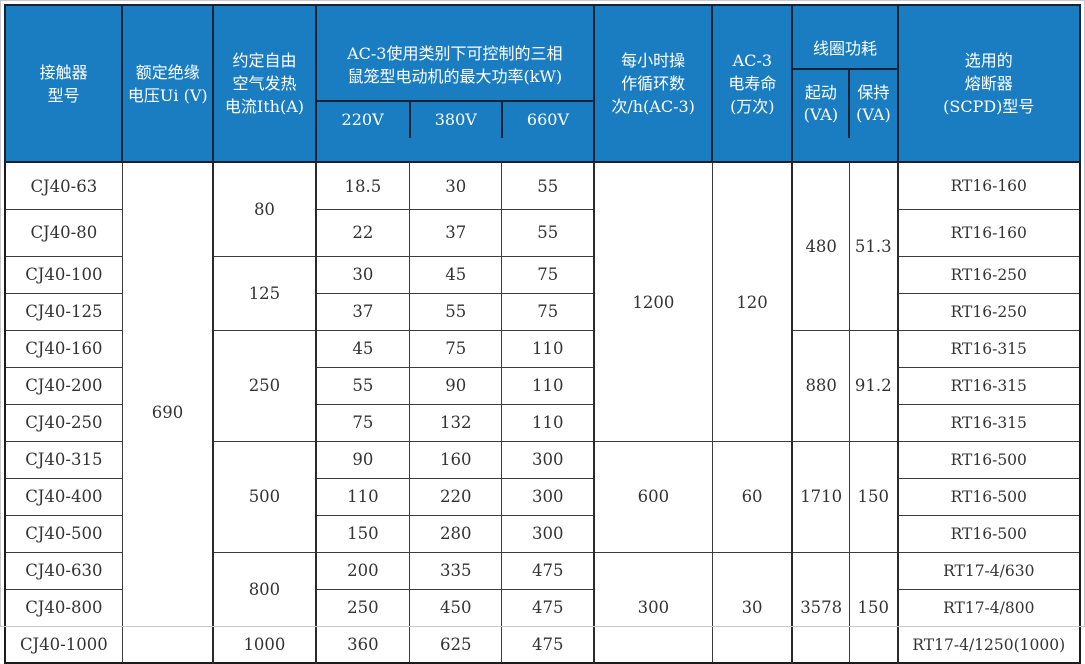 This screenshot has width=1085, height=664. What do you see at coordinates (454, 120) in the screenshot?
I see `header-power-380v: 380V` at bounding box center [454, 120].